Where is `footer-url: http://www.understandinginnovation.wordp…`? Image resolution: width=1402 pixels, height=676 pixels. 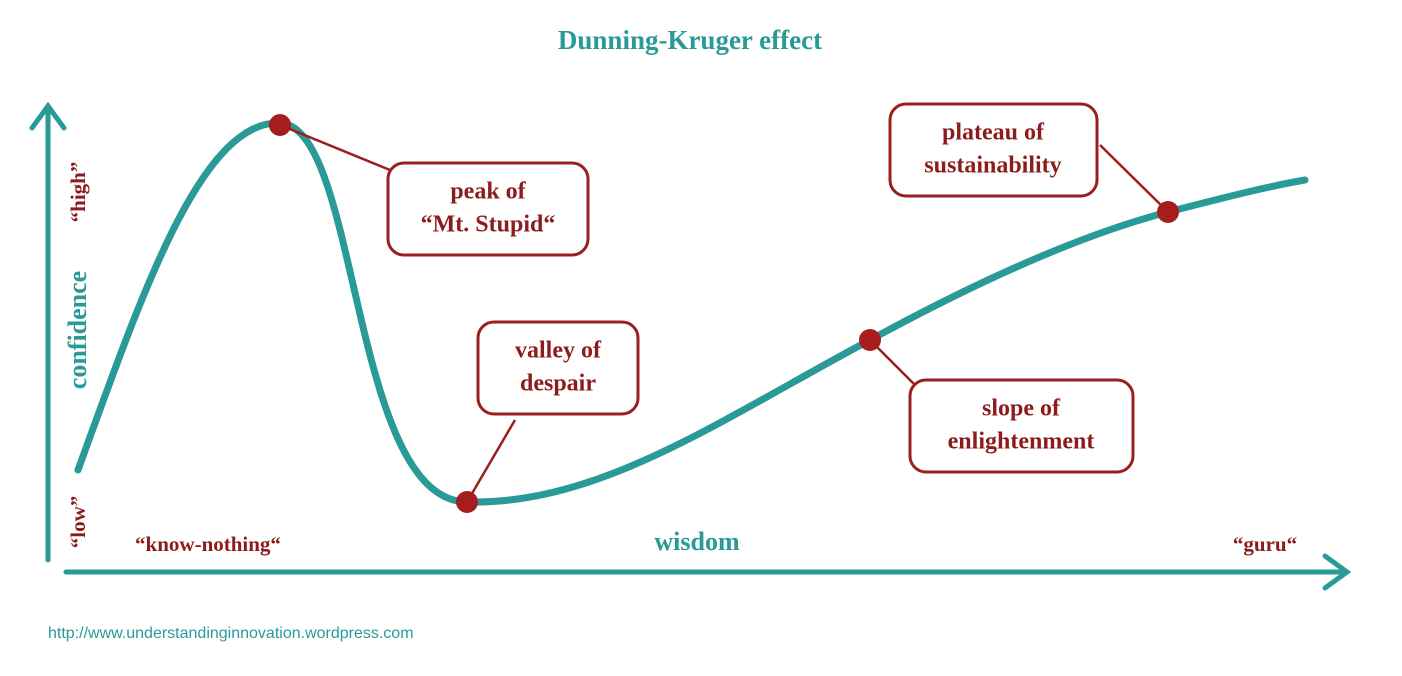 footer-url: http://www.understandinginnovation.wordp… is located at coordinates (231, 633).